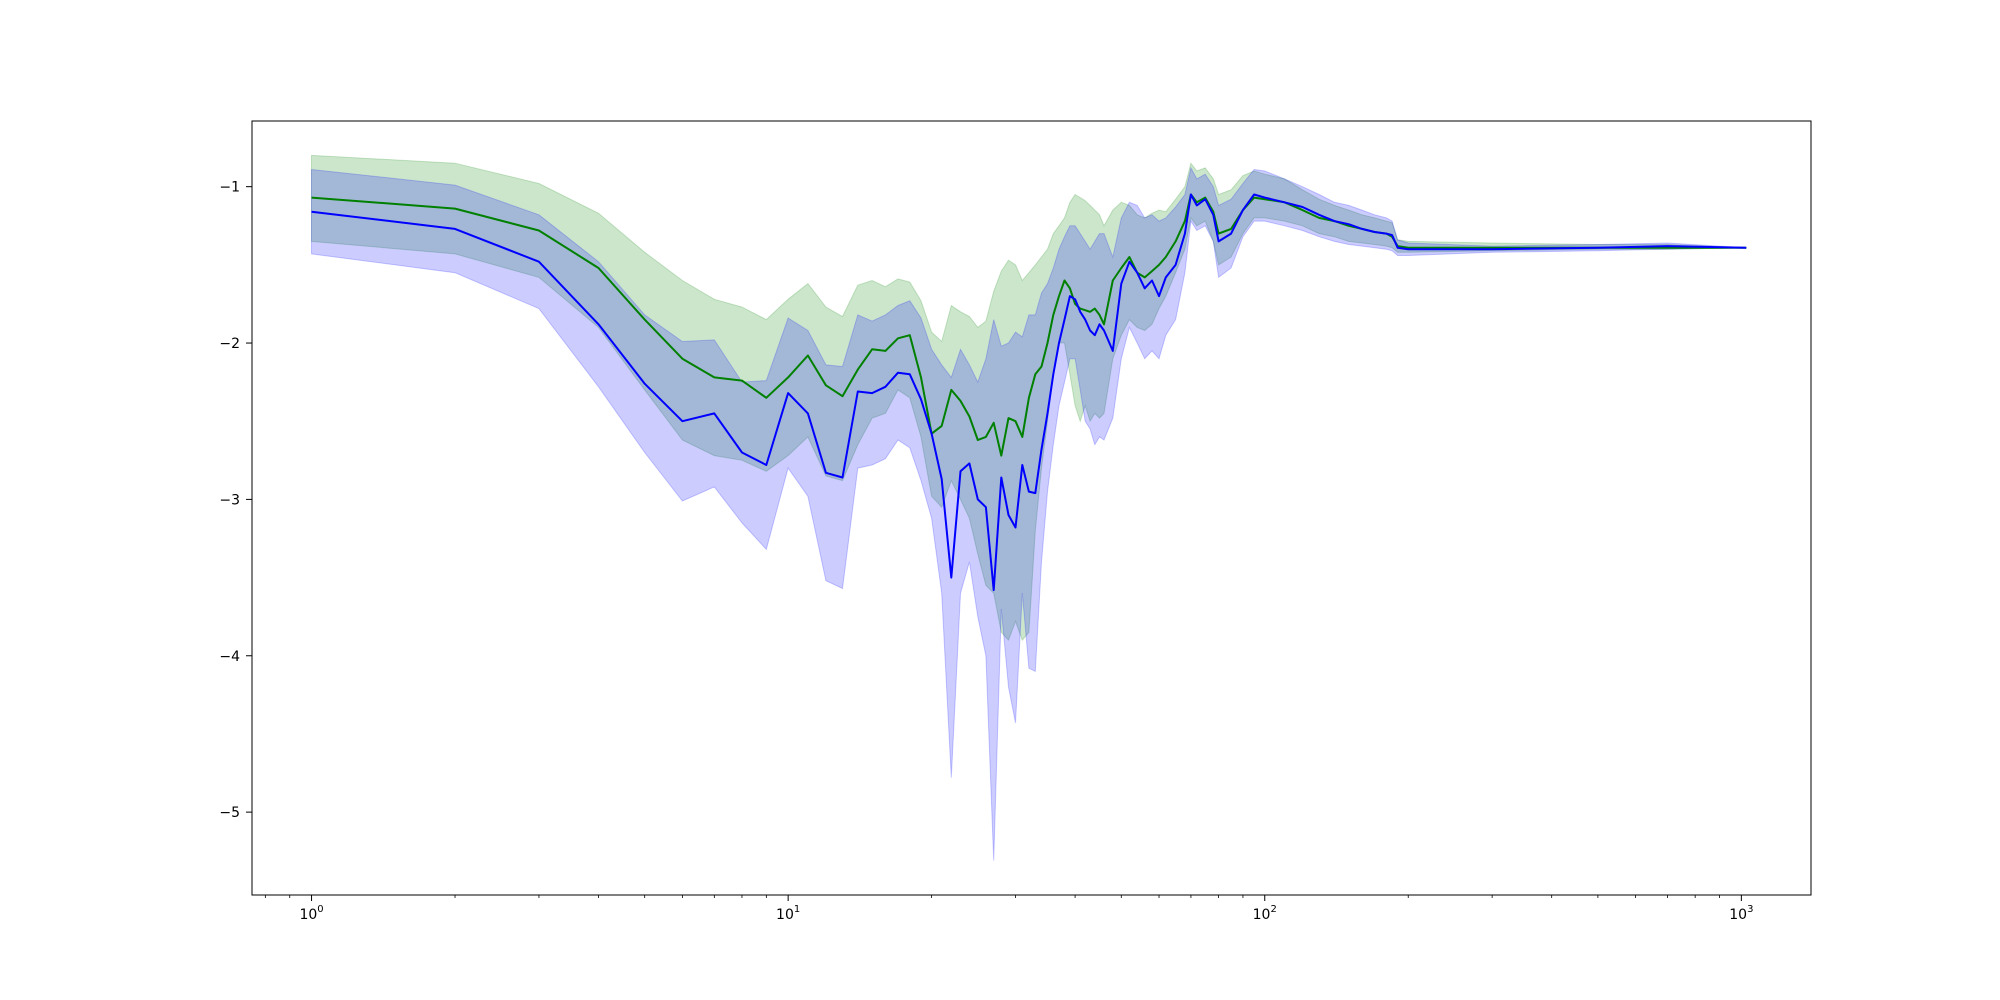 This screenshot has width=2000, height=1000. Describe the element at coordinates (1741, 913) in the screenshot. I see `x-tick-label: 10³` at that location.